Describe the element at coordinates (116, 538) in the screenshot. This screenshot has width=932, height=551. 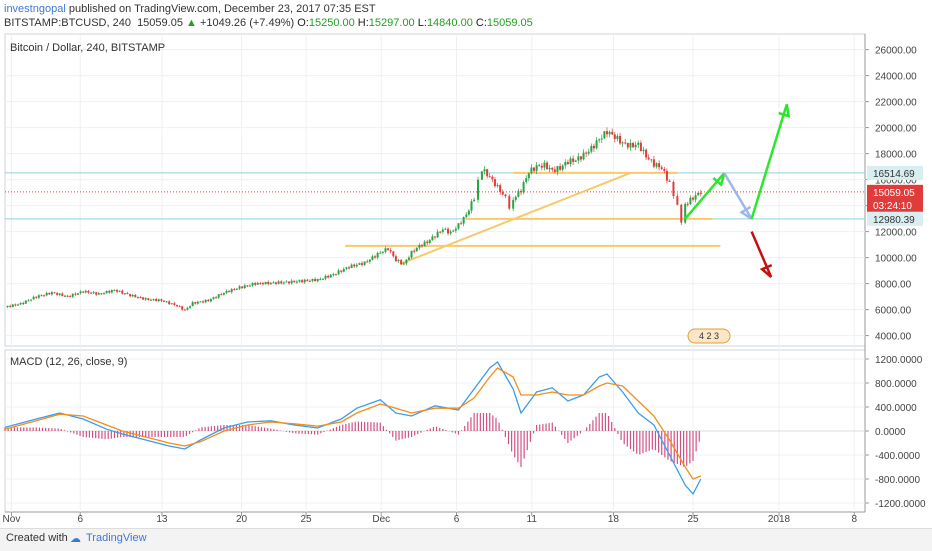
I see `tradingview-link: TradingView` at that location.